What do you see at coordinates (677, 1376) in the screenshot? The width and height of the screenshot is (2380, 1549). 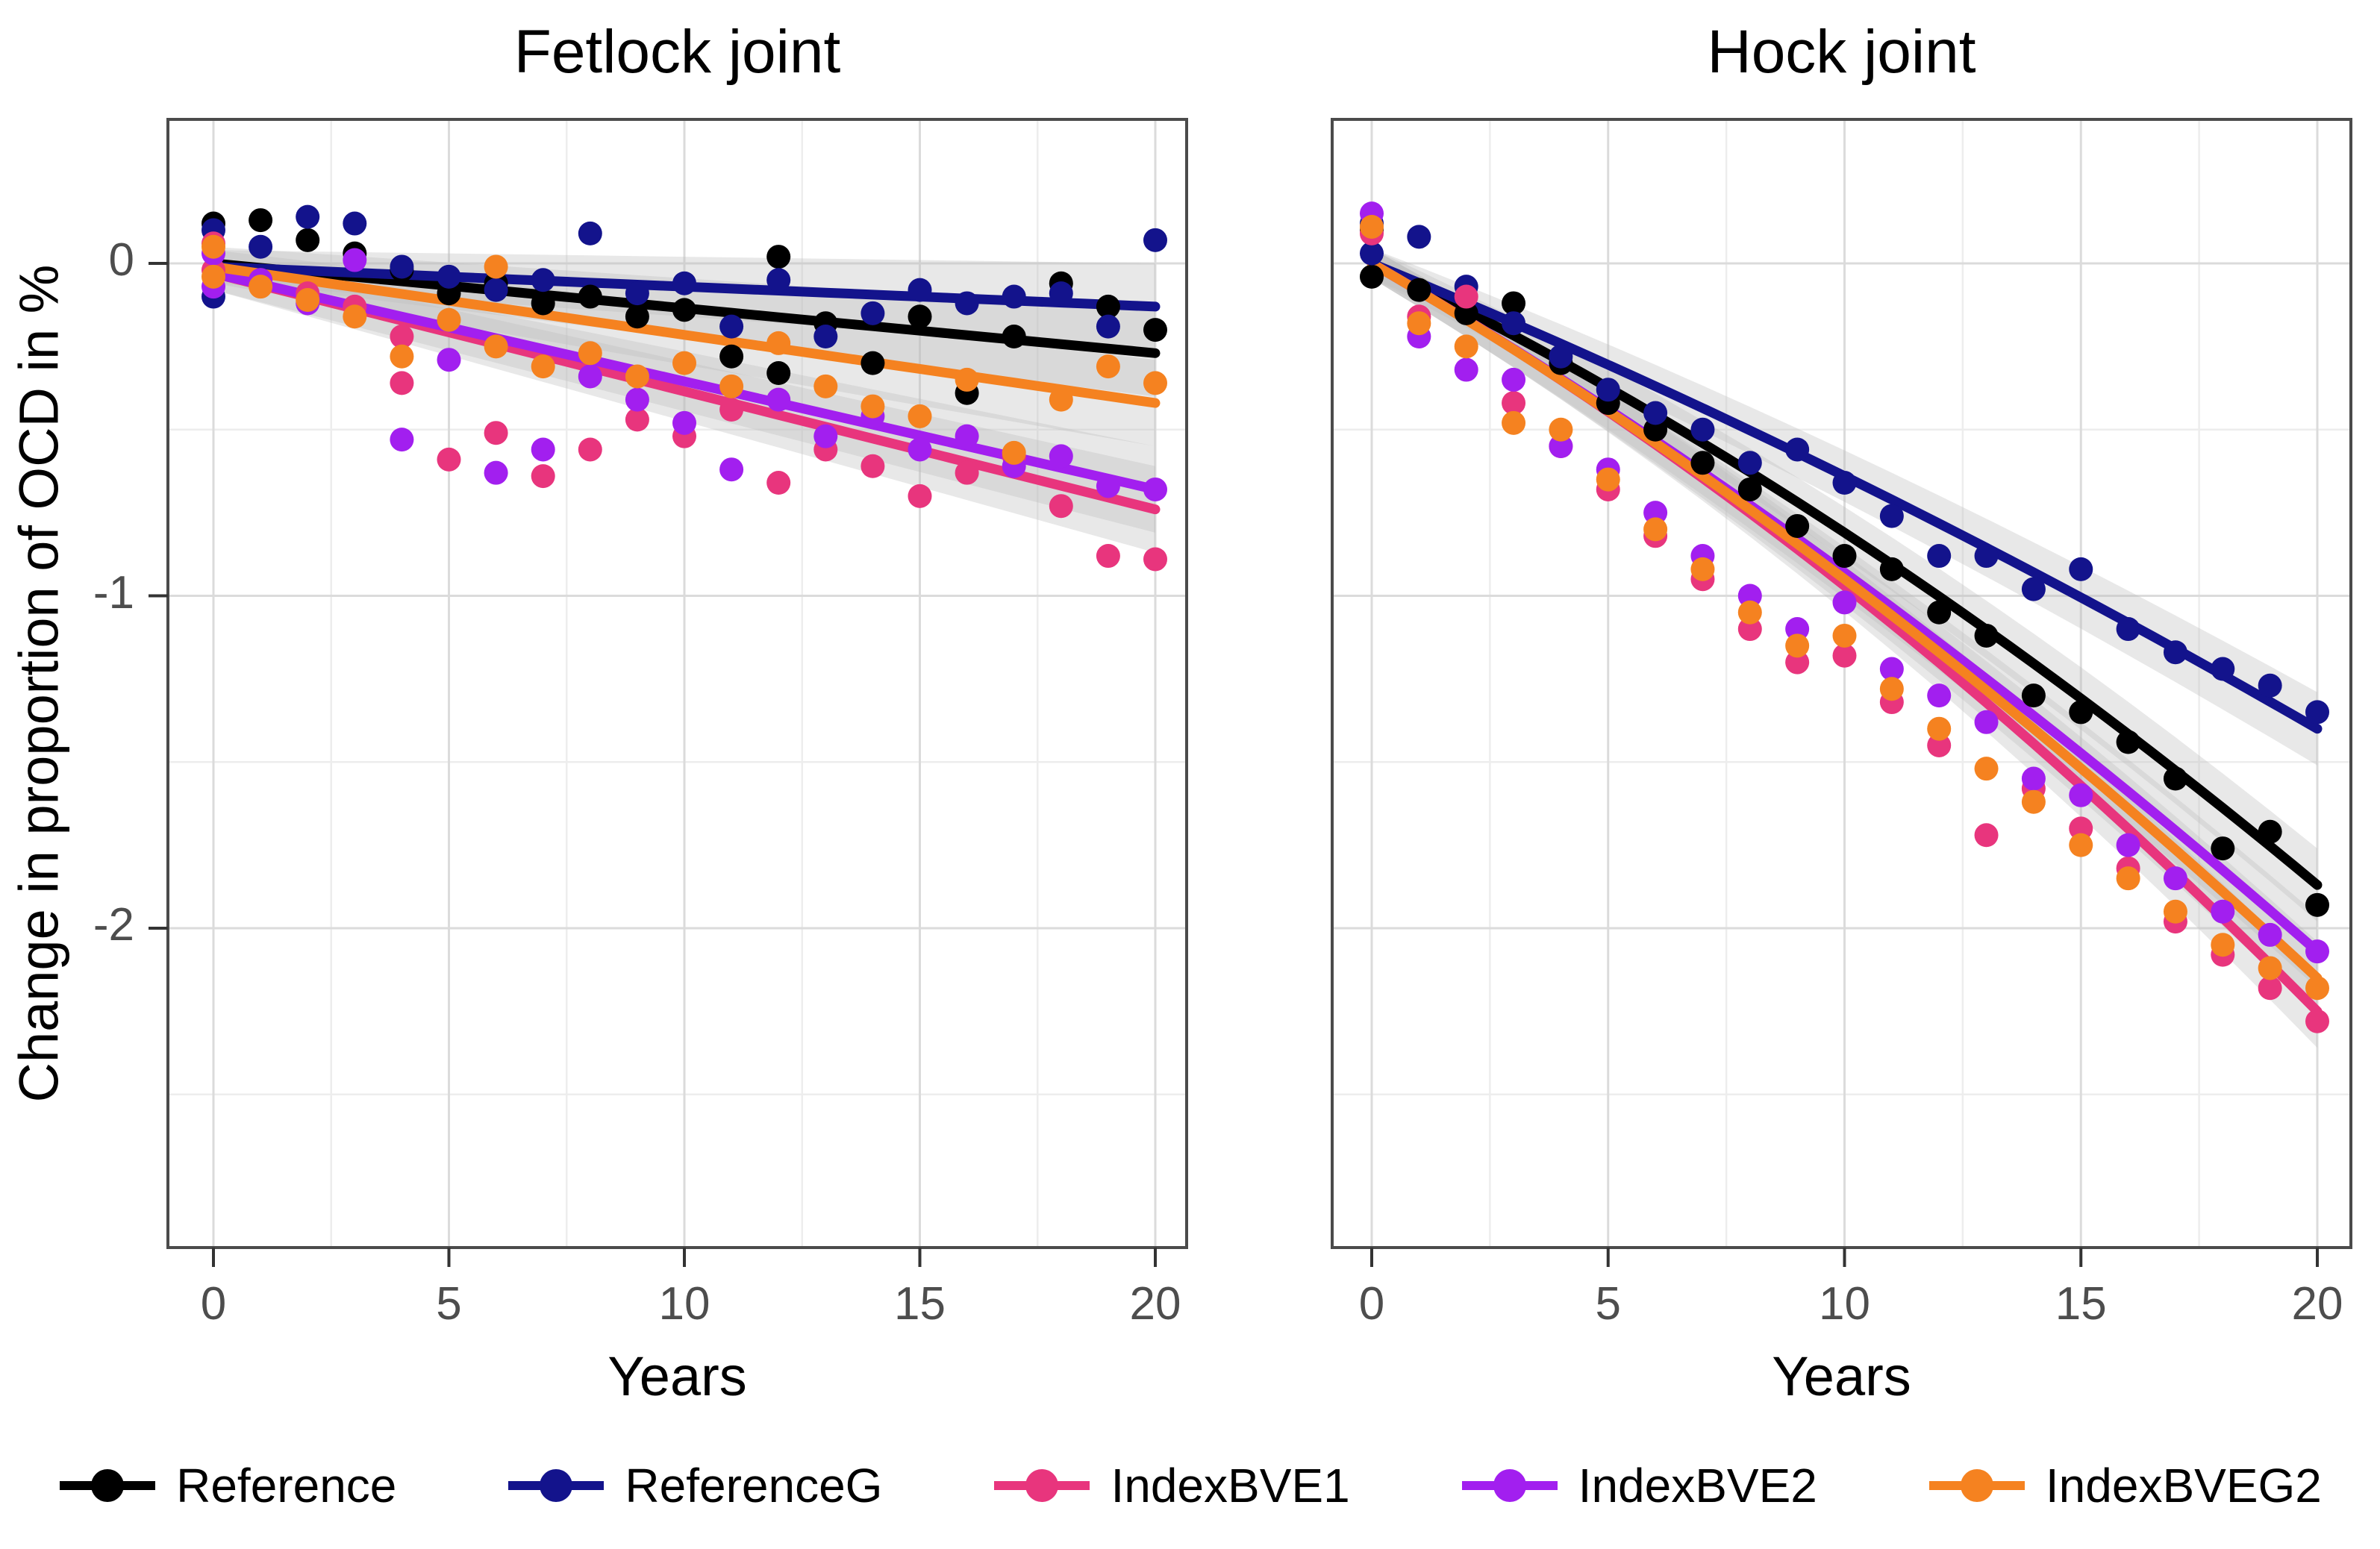 I see `x-axis-title-left: Years` at bounding box center [677, 1376].